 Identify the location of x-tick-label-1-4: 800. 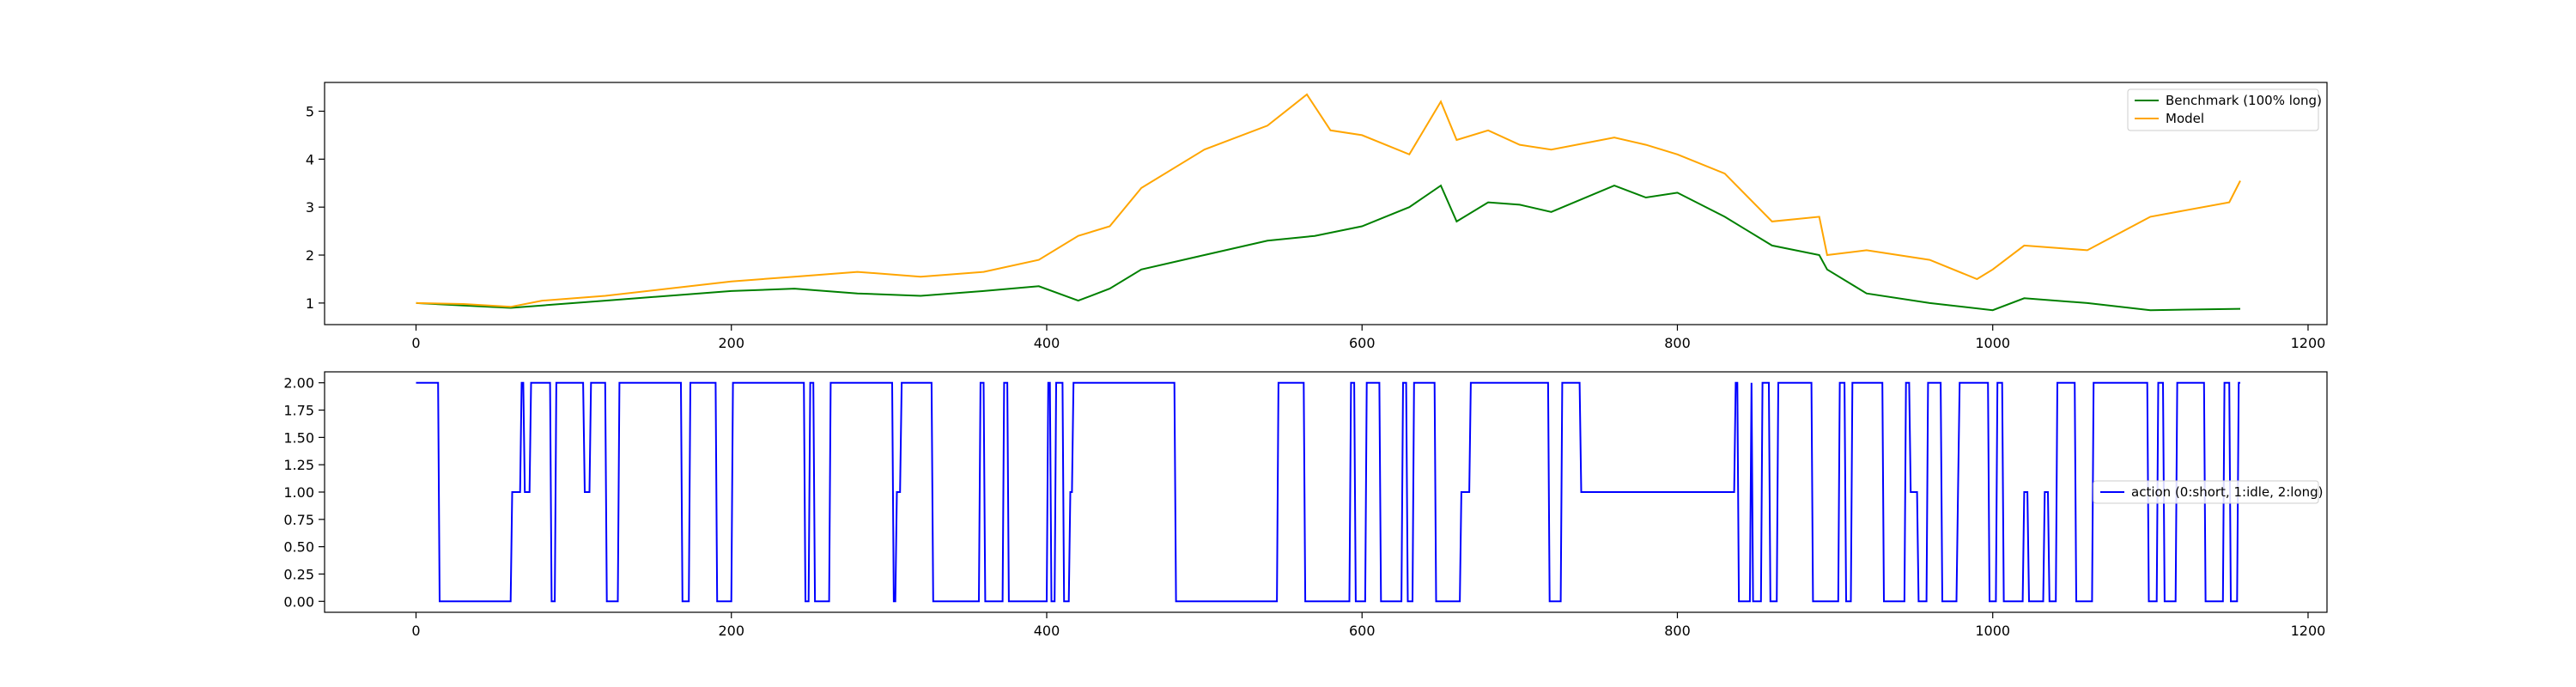
(1678, 631).